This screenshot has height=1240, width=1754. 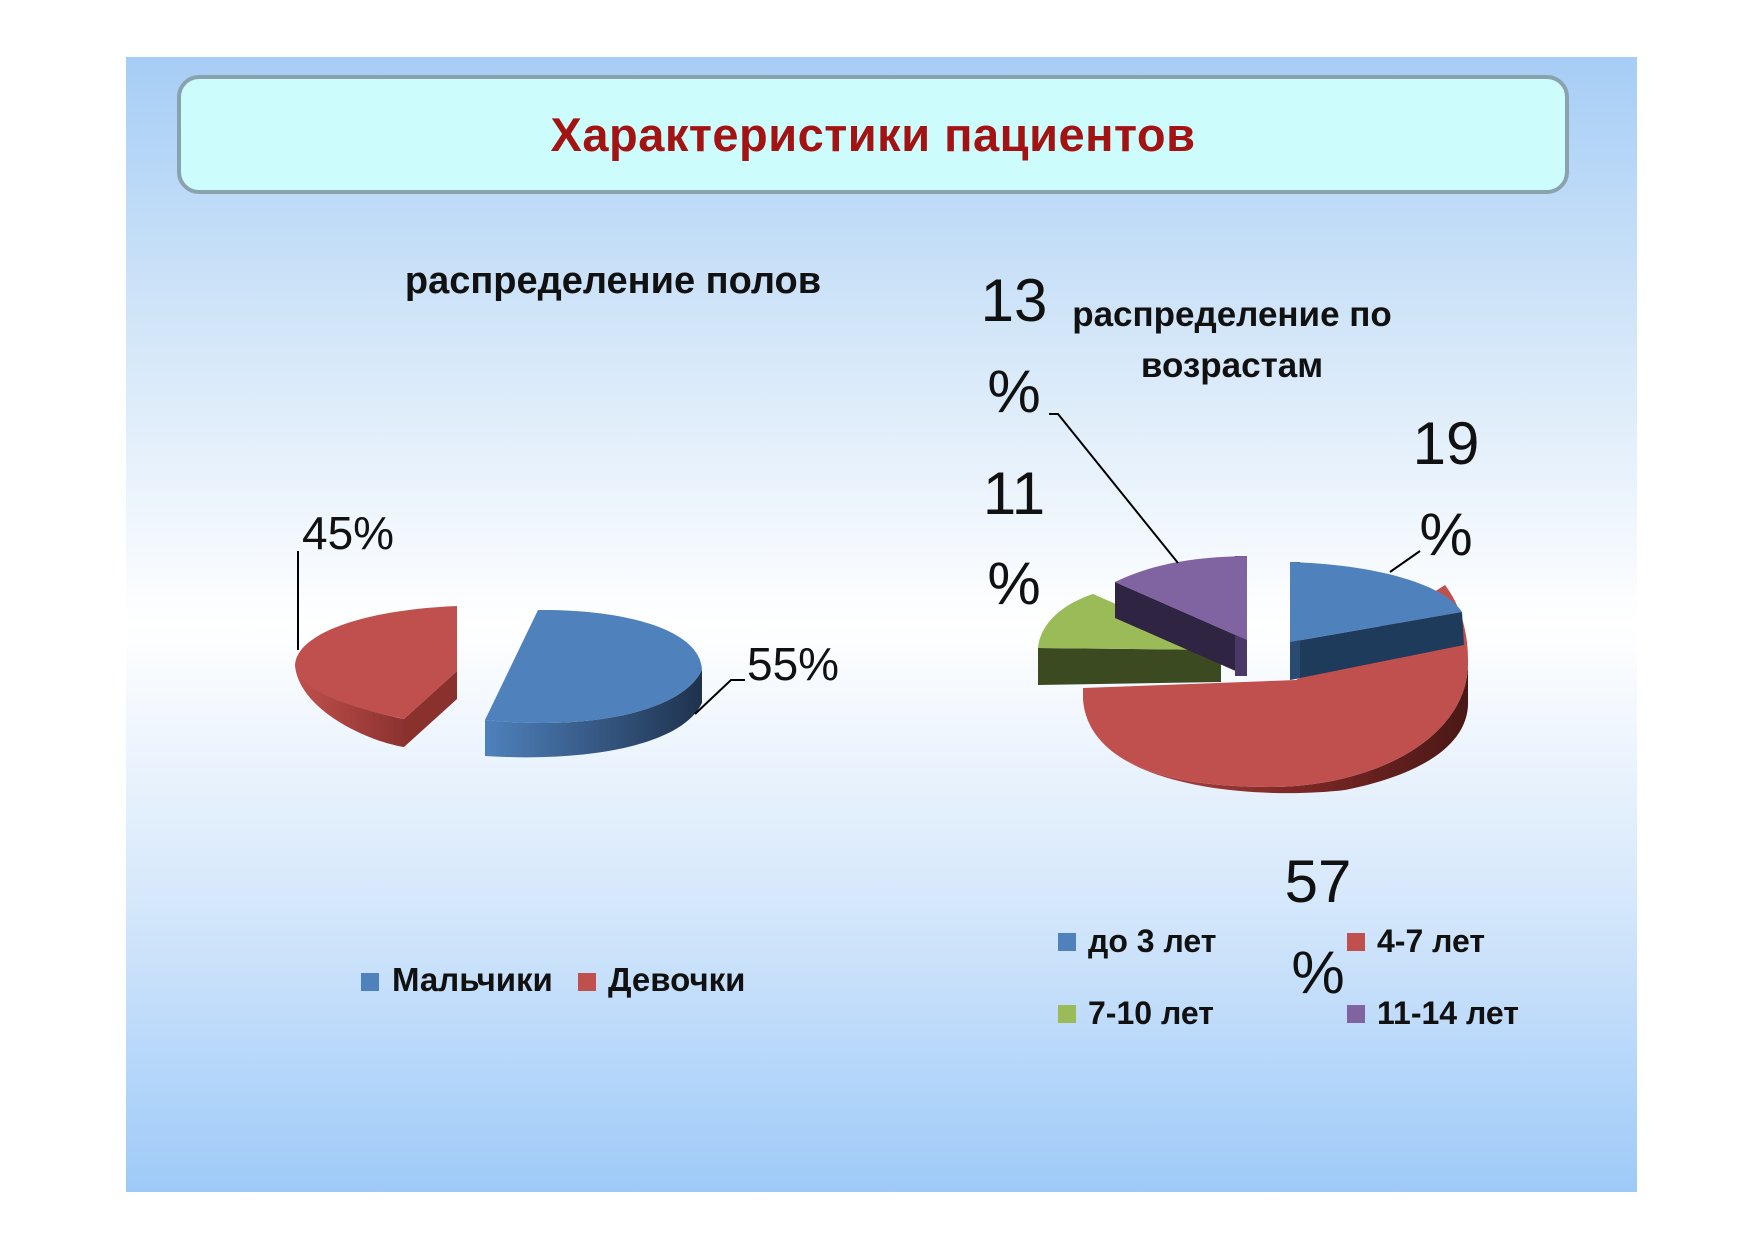 I want to click on slide-title: Характеристики пациентов, so click(x=873, y=134).